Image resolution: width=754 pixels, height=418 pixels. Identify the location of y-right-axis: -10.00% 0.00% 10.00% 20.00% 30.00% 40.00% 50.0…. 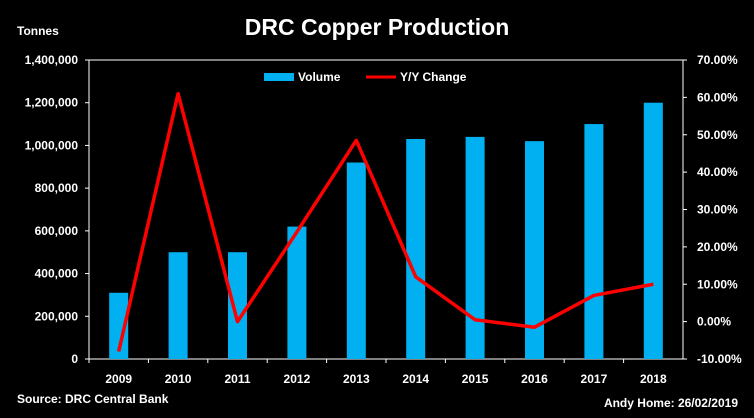
(712, 209).